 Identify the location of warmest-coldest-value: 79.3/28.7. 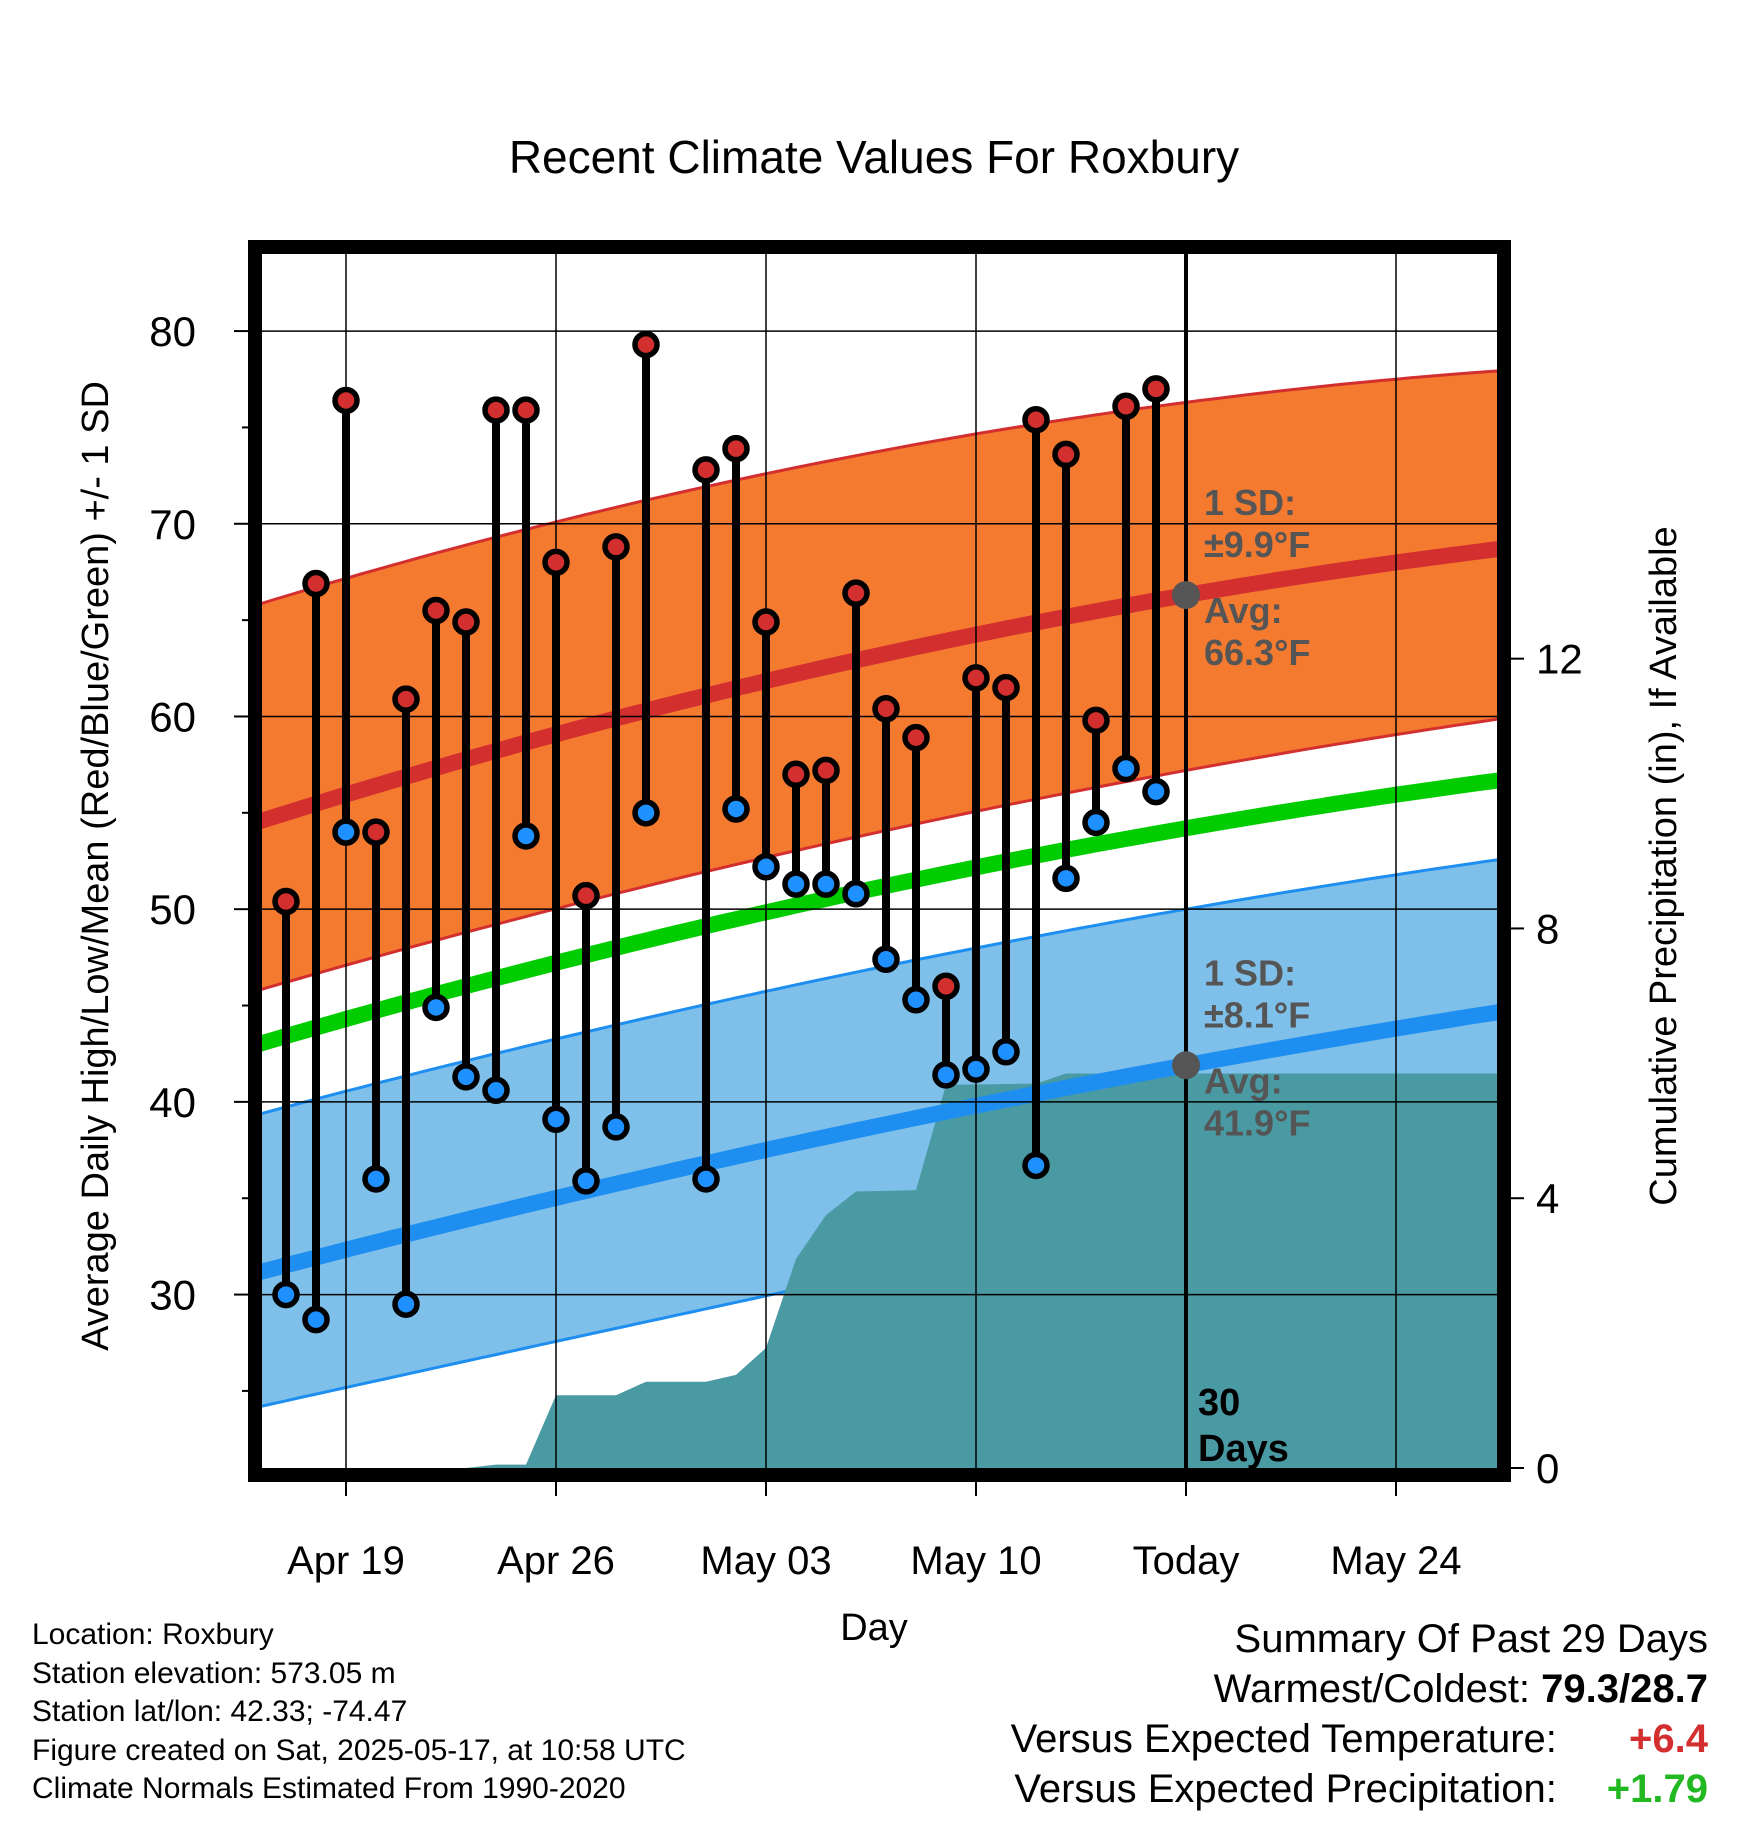
(1624, 1689).